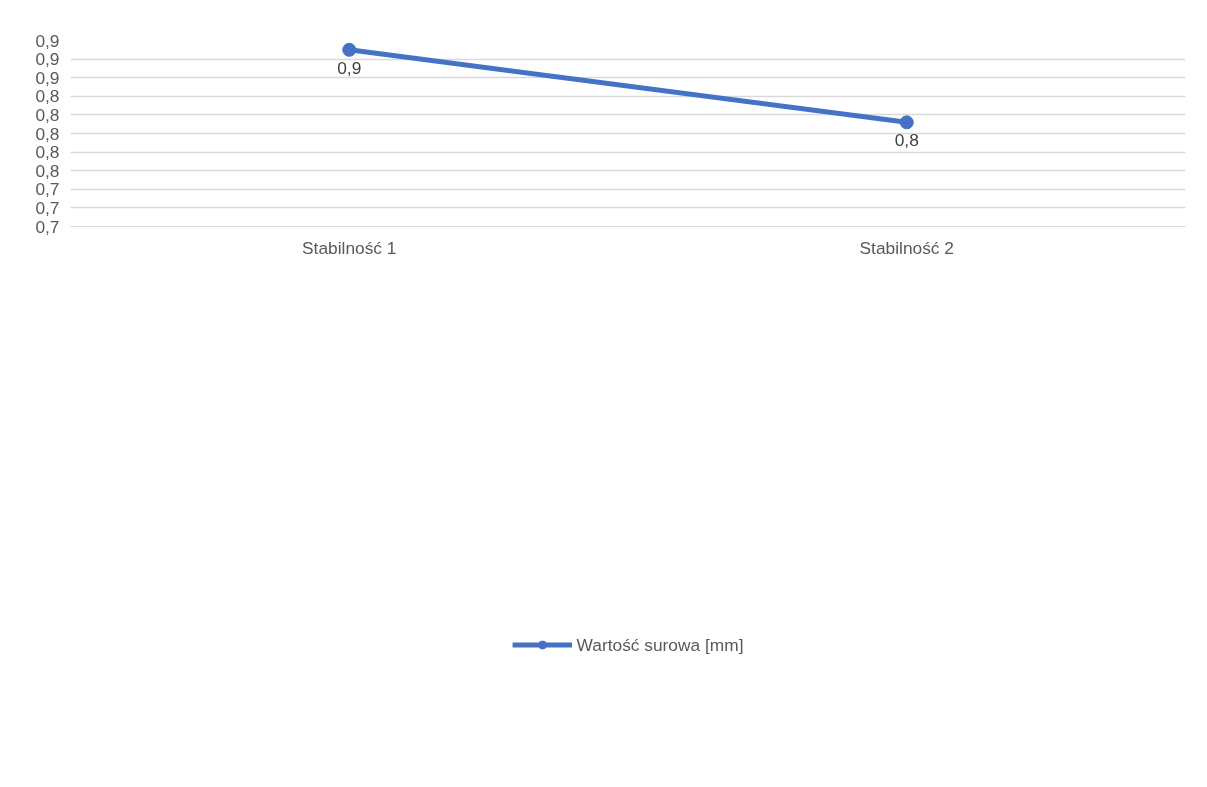 The image size is (1207, 787). I want to click on data-label: 0,8, so click(906, 140).